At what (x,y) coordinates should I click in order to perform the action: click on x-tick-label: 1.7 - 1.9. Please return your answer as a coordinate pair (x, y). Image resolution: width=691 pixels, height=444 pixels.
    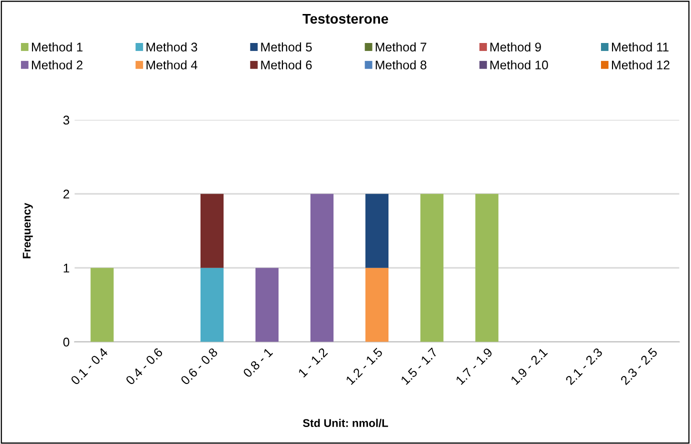
    Looking at the image, I should click on (474, 366).